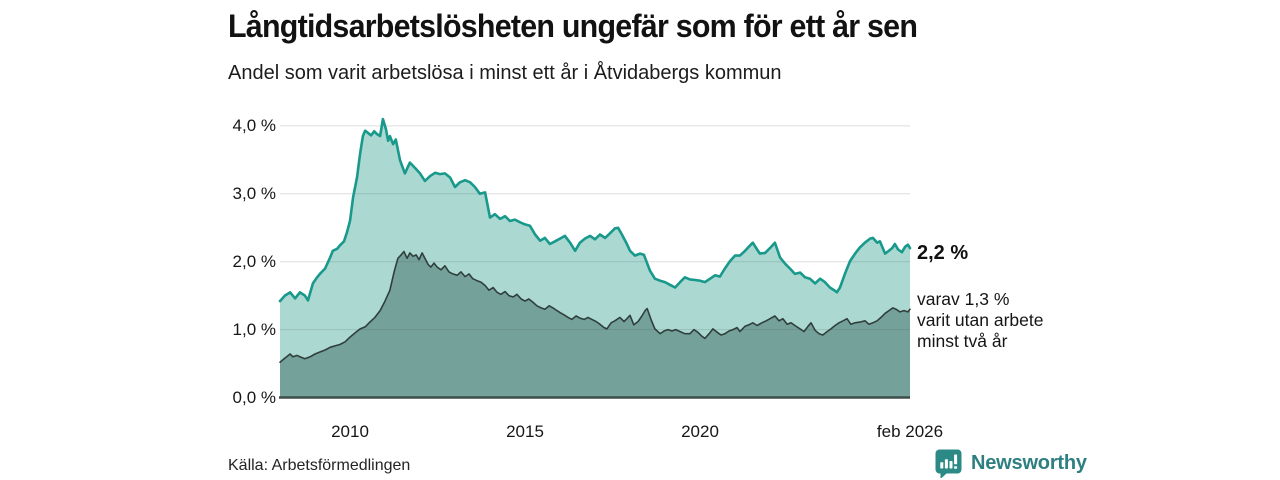 The height and width of the screenshot is (480, 1280). I want to click on source-note: Källa: Arbetsförmedlingen, so click(319, 465).